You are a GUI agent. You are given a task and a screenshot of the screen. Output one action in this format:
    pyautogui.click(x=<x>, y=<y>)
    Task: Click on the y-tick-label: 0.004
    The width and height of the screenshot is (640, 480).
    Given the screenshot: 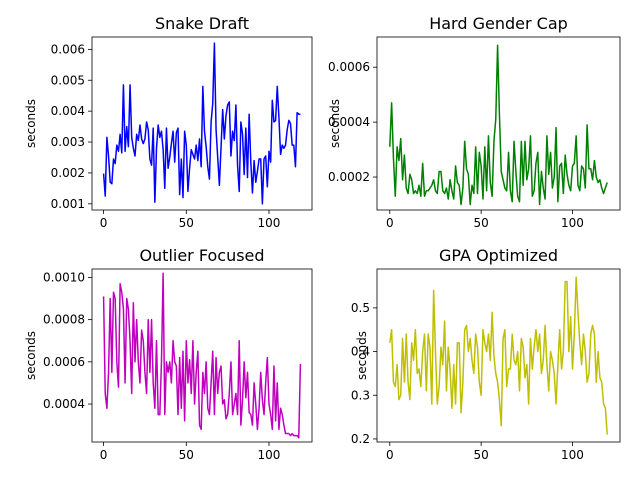 What is the action you would take?
    pyautogui.click(x=68, y=111)
    